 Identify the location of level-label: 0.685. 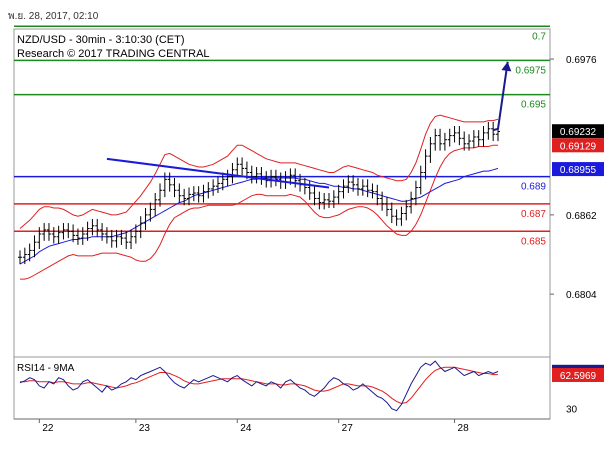
(533, 241).